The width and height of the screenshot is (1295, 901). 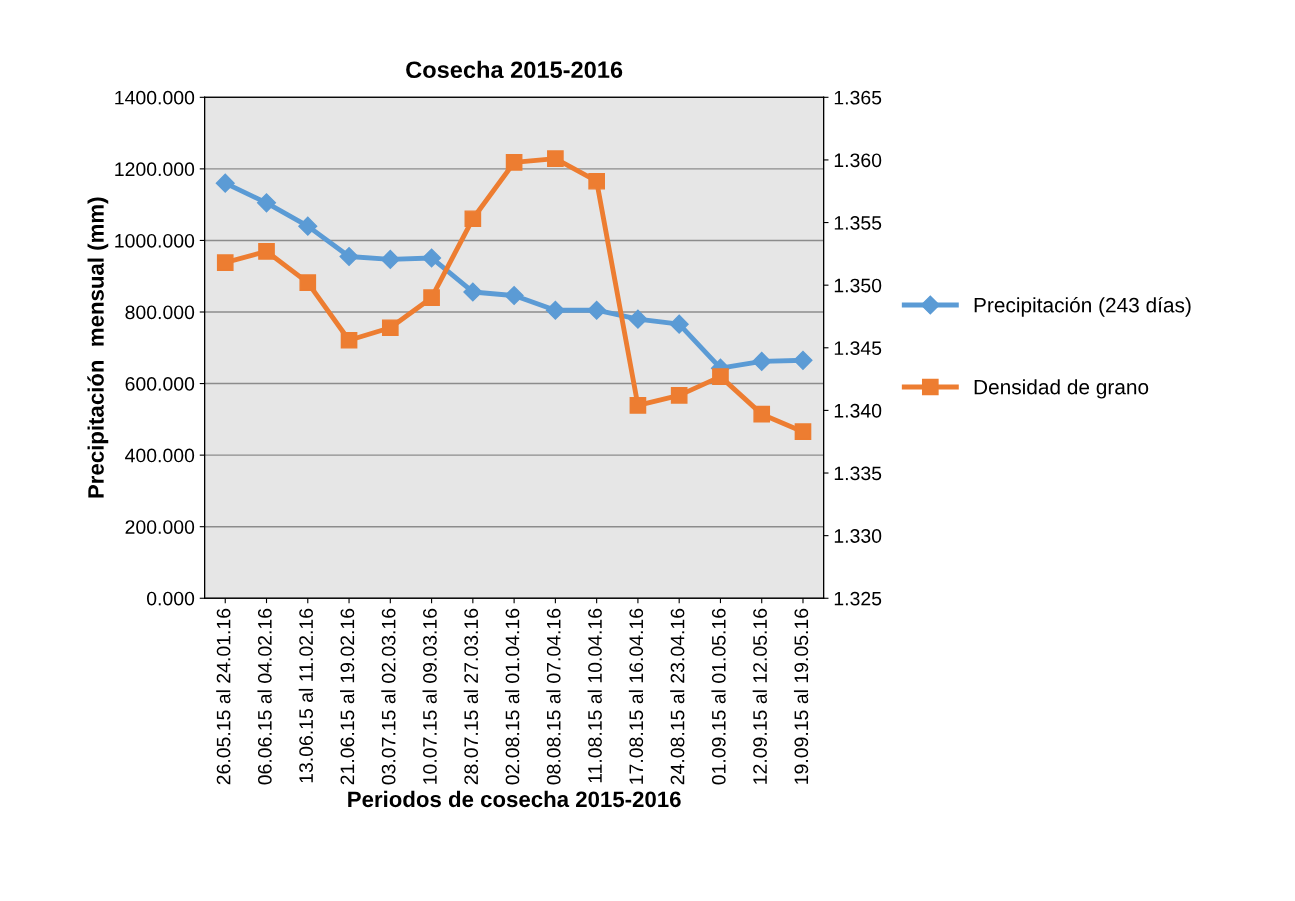 What do you see at coordinates (1061, 389) in the screenshot?
I see `legend-label: Densidad de grano` at bounding box center [1061, 389].